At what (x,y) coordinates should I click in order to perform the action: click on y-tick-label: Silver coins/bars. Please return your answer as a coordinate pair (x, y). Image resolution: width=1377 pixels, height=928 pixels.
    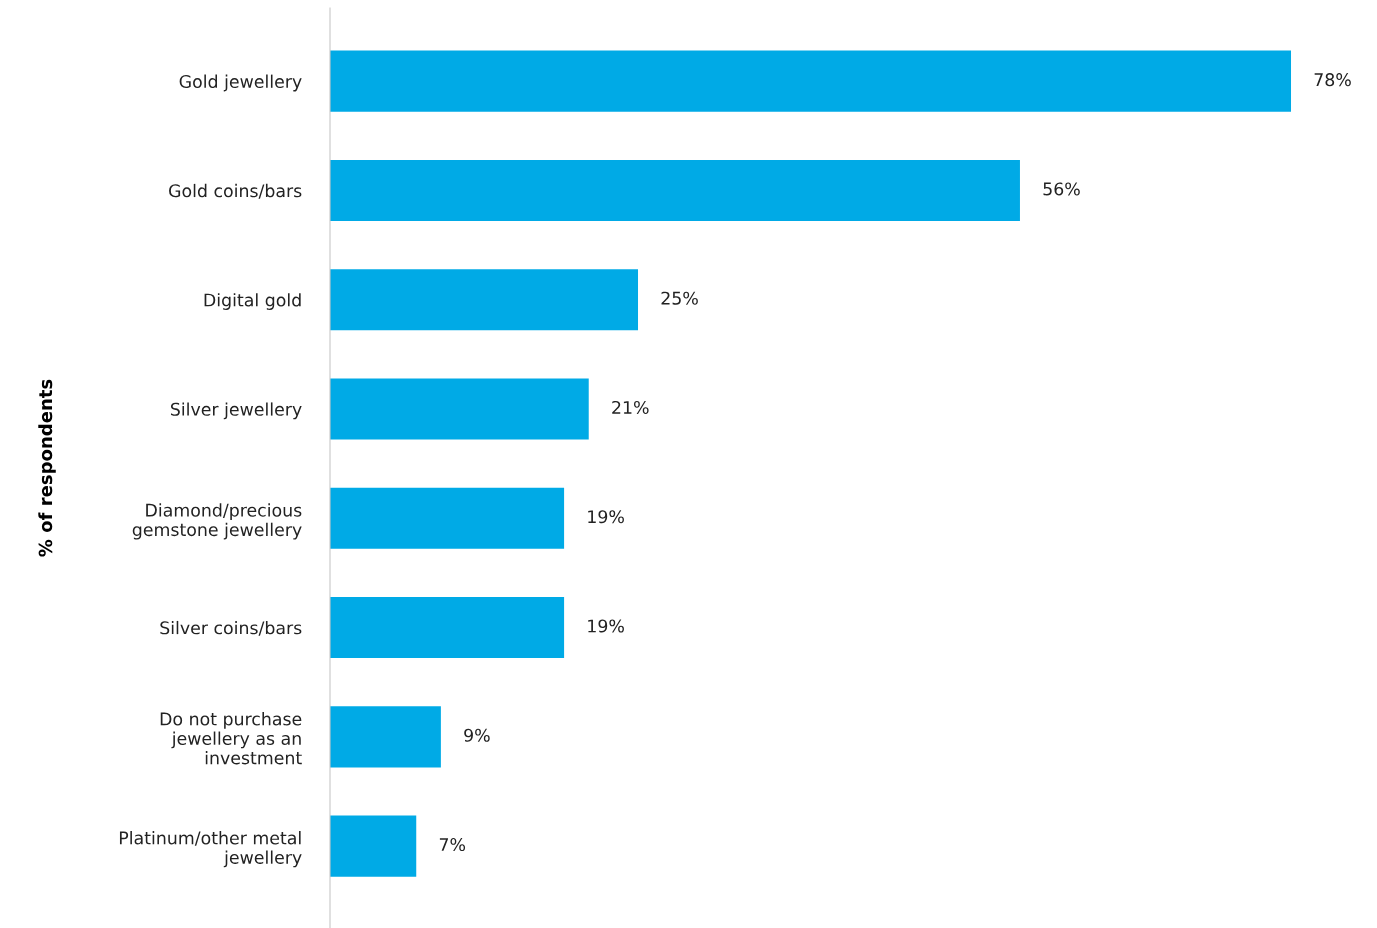
    Looking at the image, I should click on (231, 628).